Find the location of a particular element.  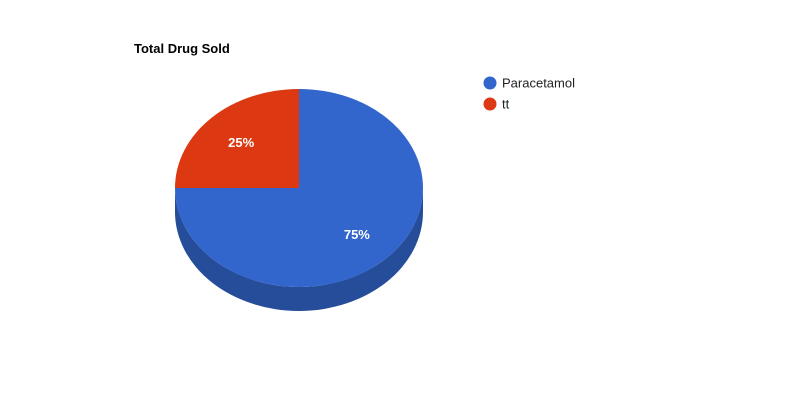

legend: Paracetamol tt is located at coordinates (529, 94).